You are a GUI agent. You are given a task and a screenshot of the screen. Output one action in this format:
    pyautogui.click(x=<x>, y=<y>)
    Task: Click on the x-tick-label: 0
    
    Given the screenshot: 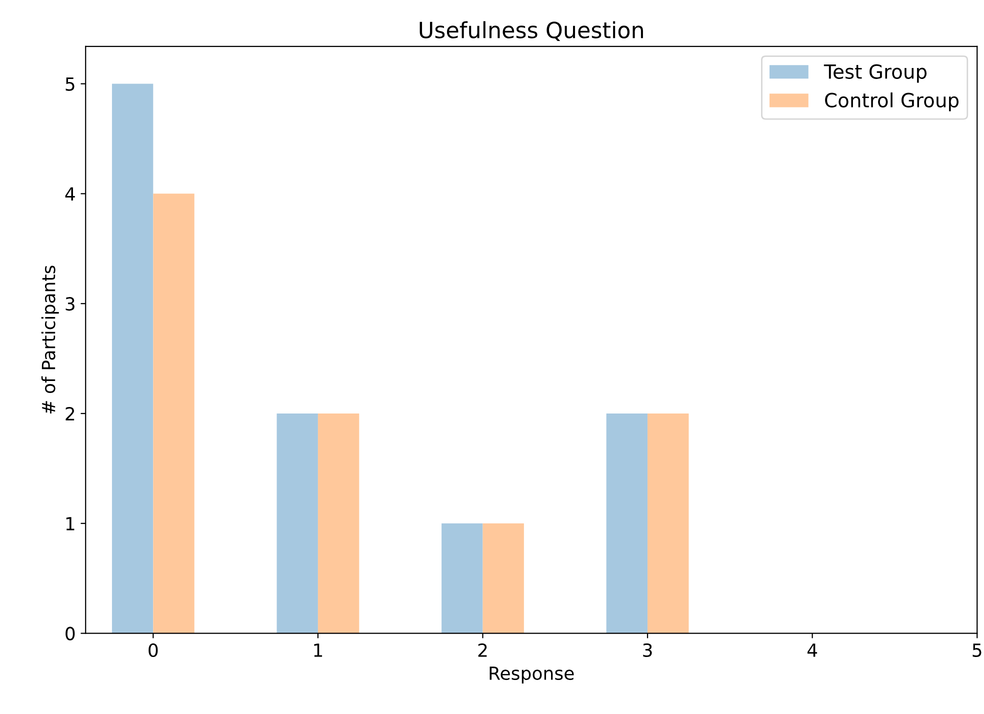 What is the action you would take?
    pyautogui.click(x=153, y=650)
    